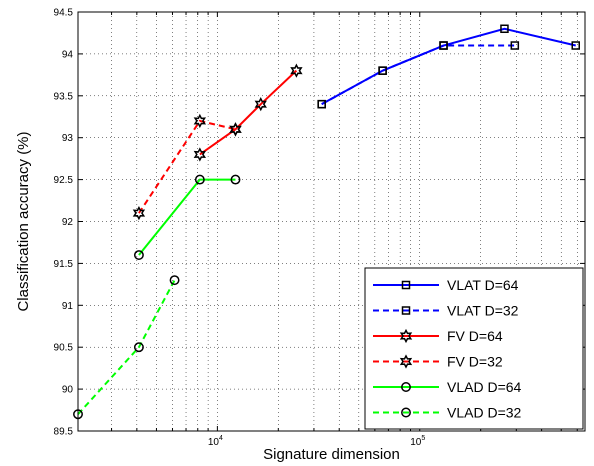 The image size is (594, 466). What do you see at coordinates (68, 54) in the screenshot?
I see `y-tick-label: 94` at bounding box center [68, 54].